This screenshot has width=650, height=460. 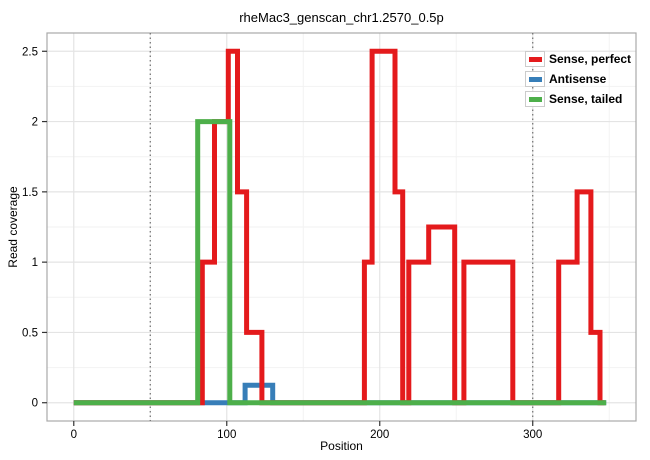 What do you see at coordinates (341, 446) in the screenshot?
I see `x-axis-label: Position` at bounding box center [341, 446].